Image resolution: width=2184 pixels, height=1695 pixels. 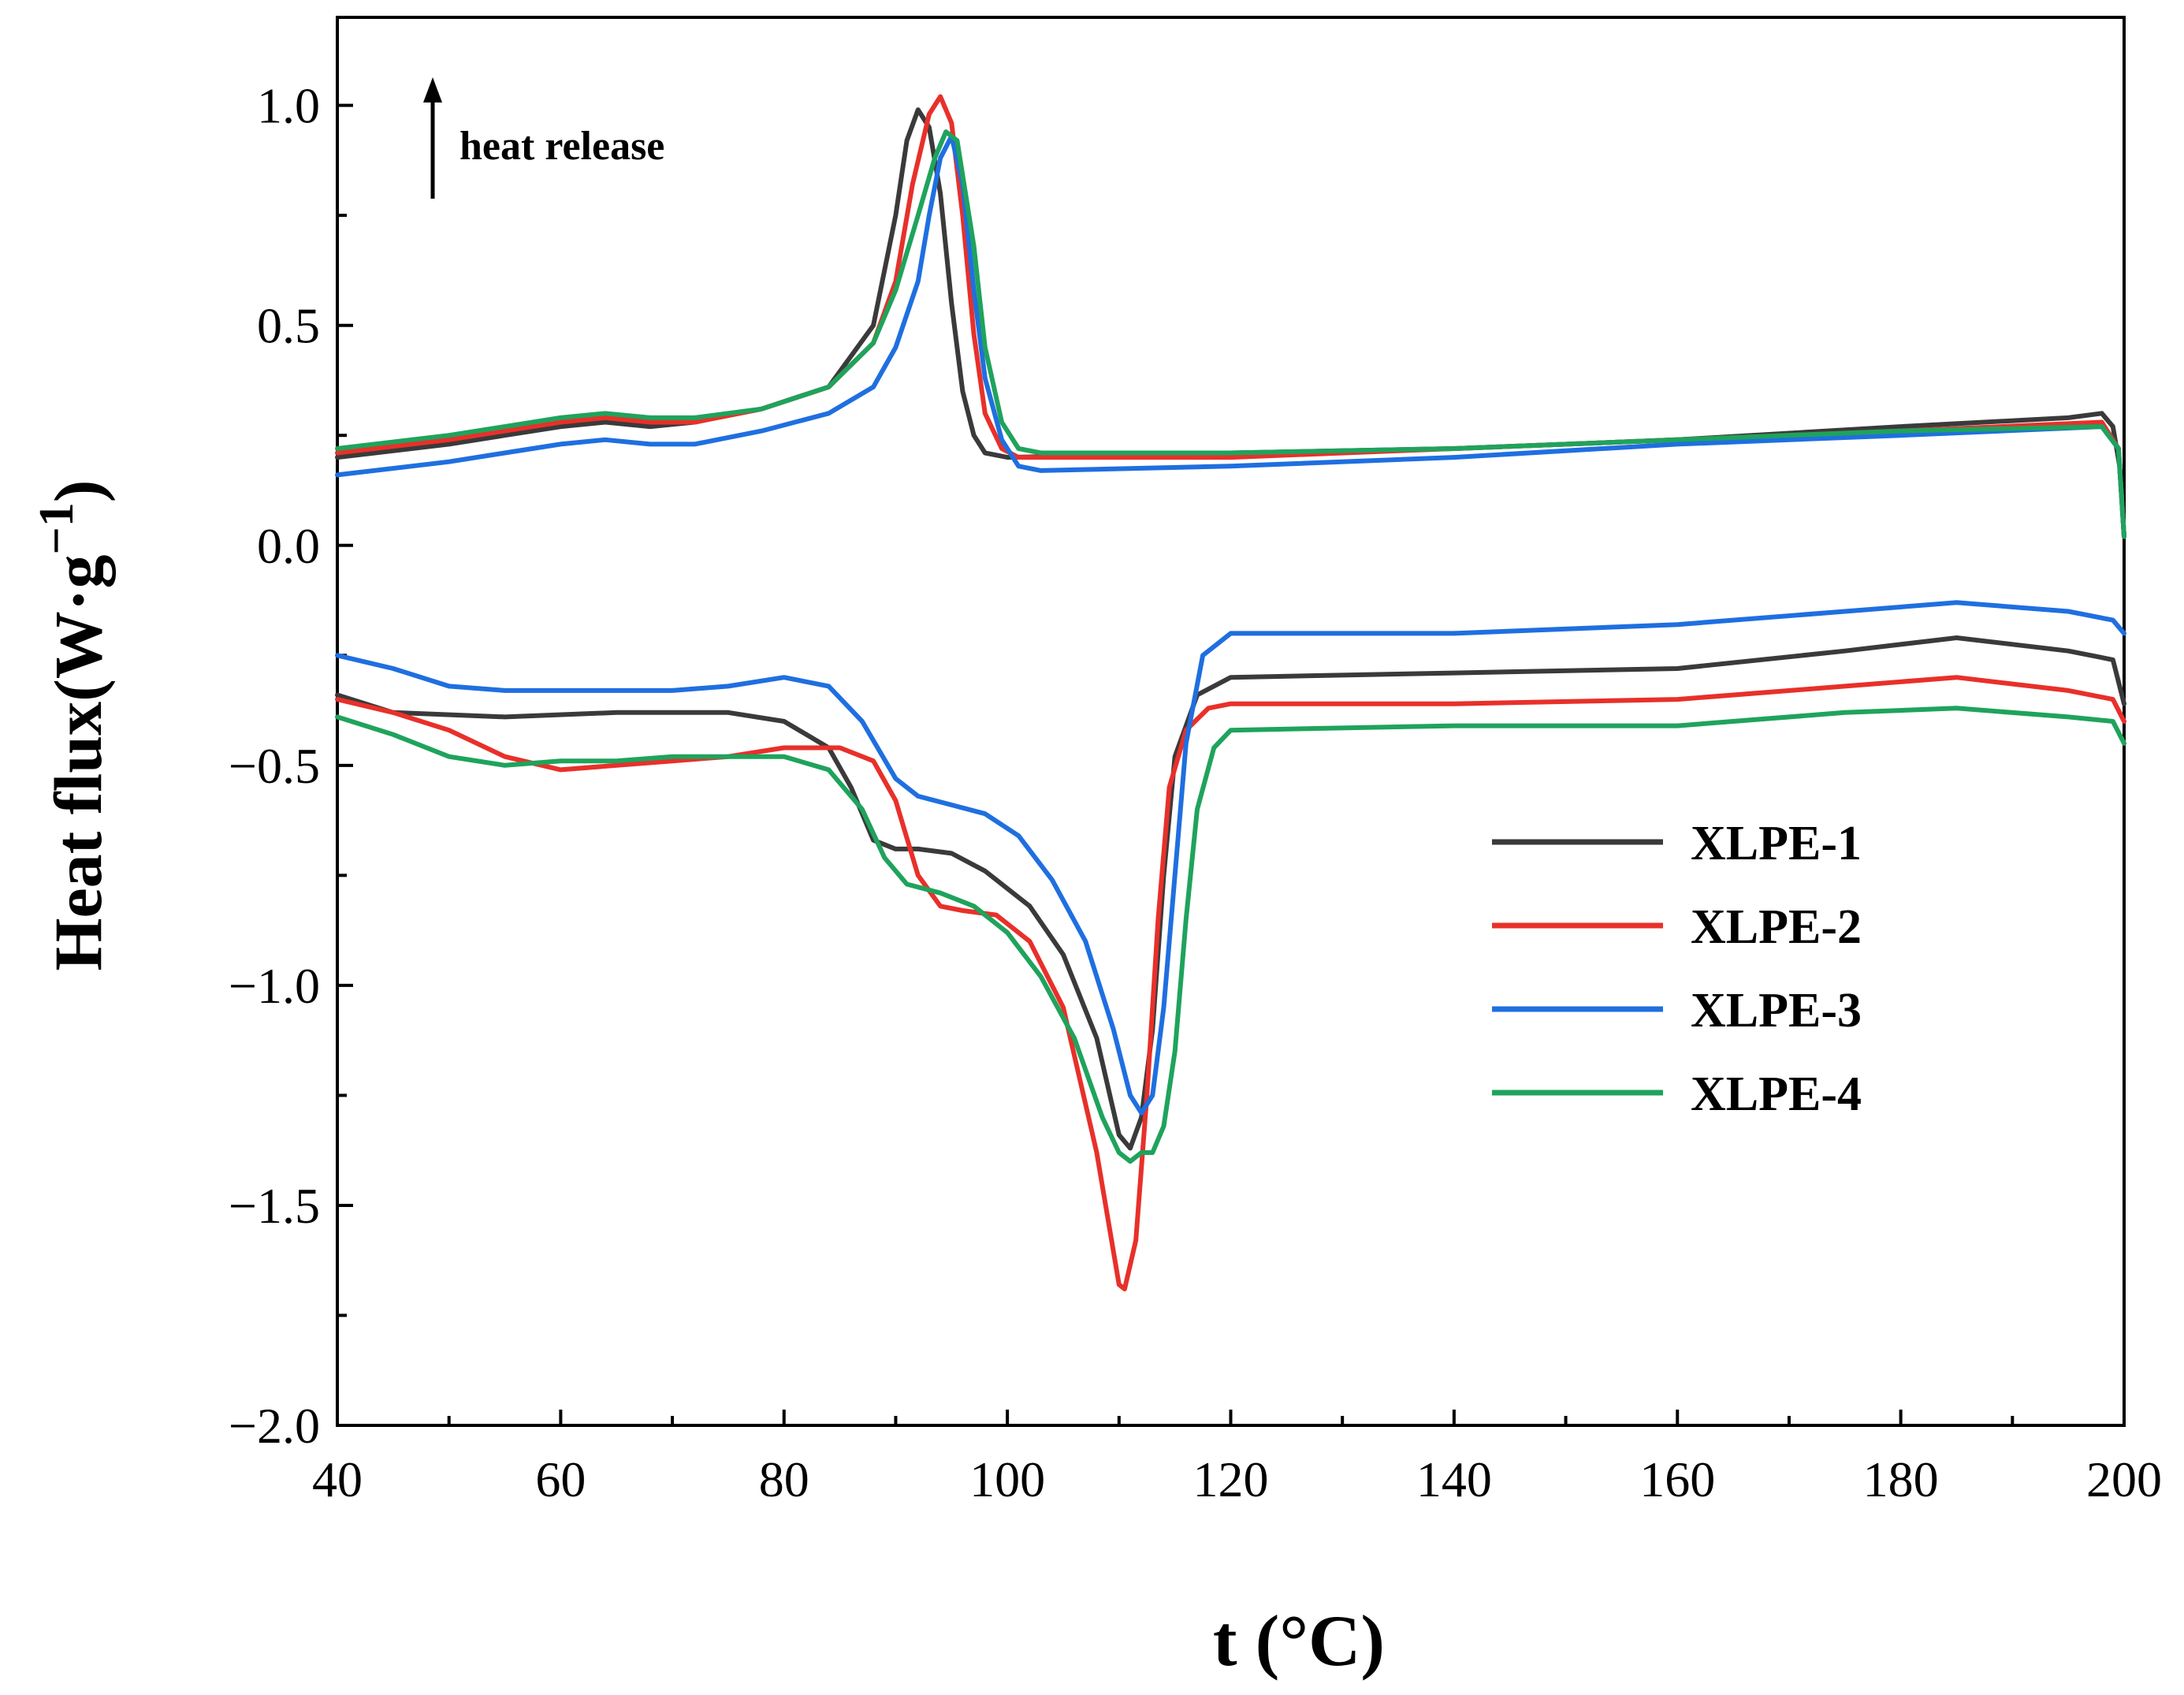 What do you see at coordinates (274, 1206) in the screenshot?
I see `y-tick-label: −1.5` at bounding box center [274, 1206].